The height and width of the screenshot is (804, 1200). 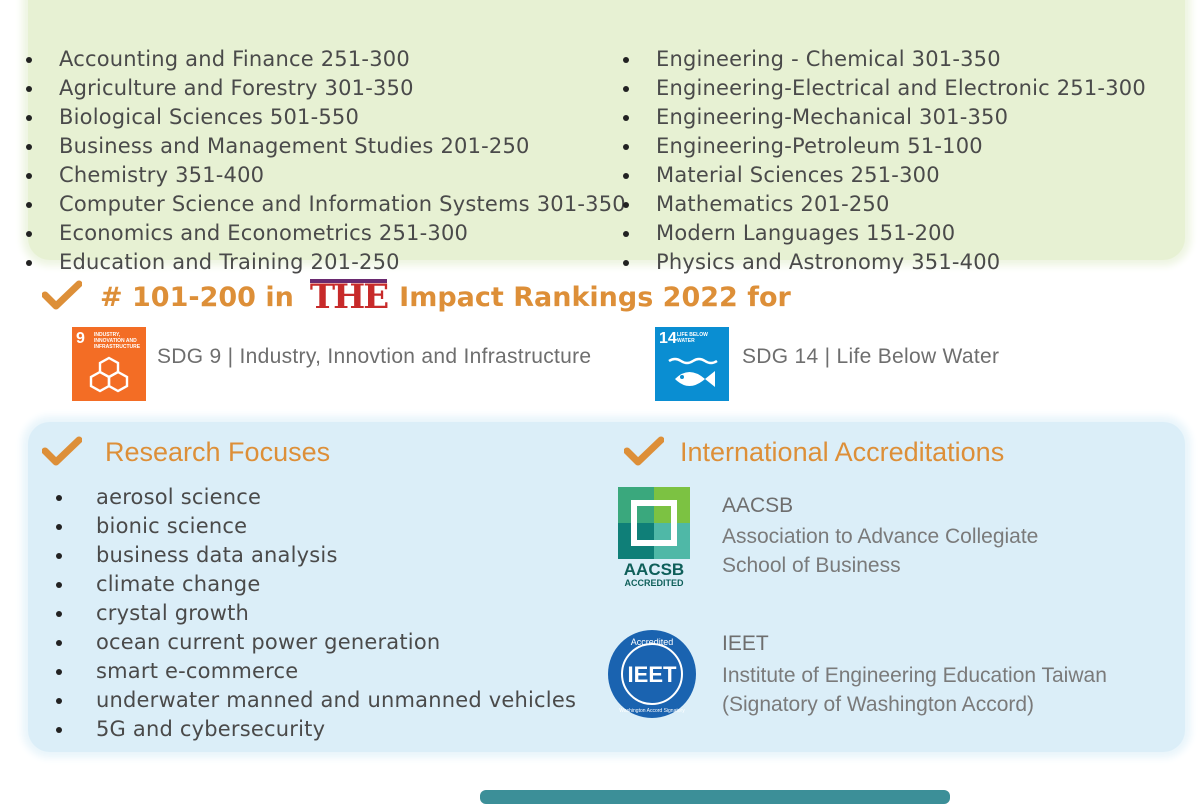 I want to click on list-item: Education and Training 201-250, so click(x=326, y=262).